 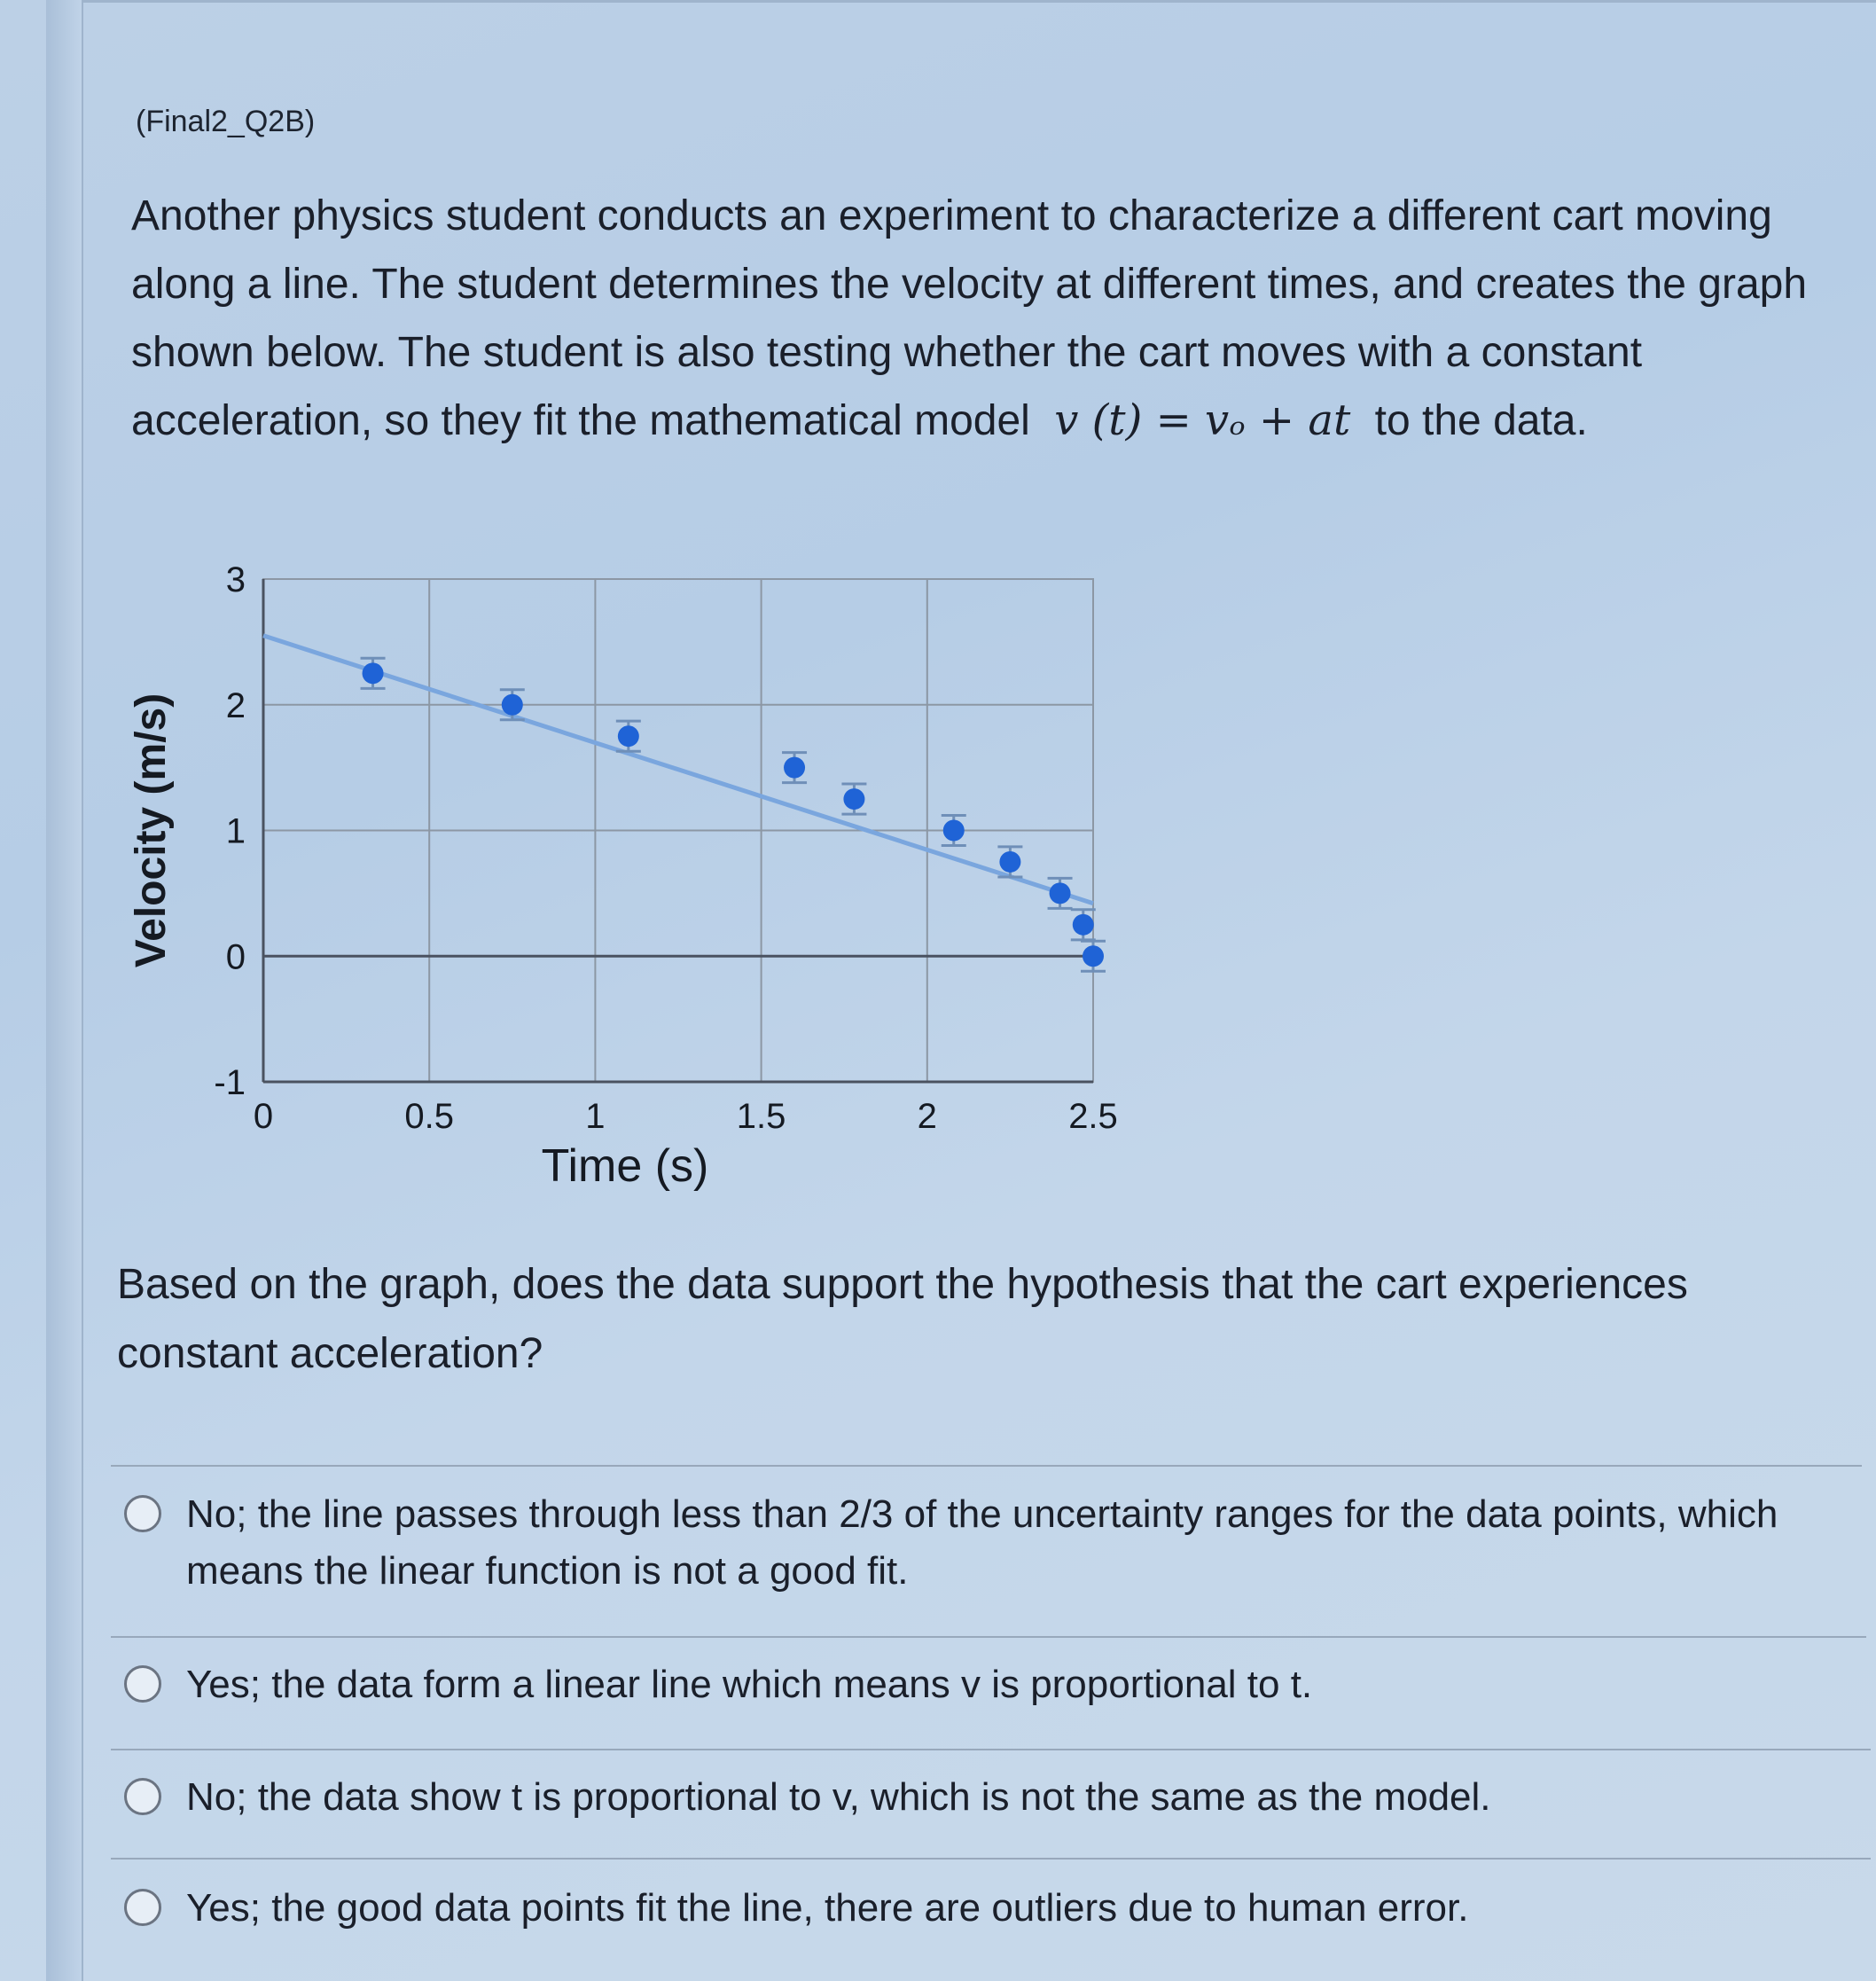 I want to click on x-tick-label: 1, so click(x=595, y=1116).